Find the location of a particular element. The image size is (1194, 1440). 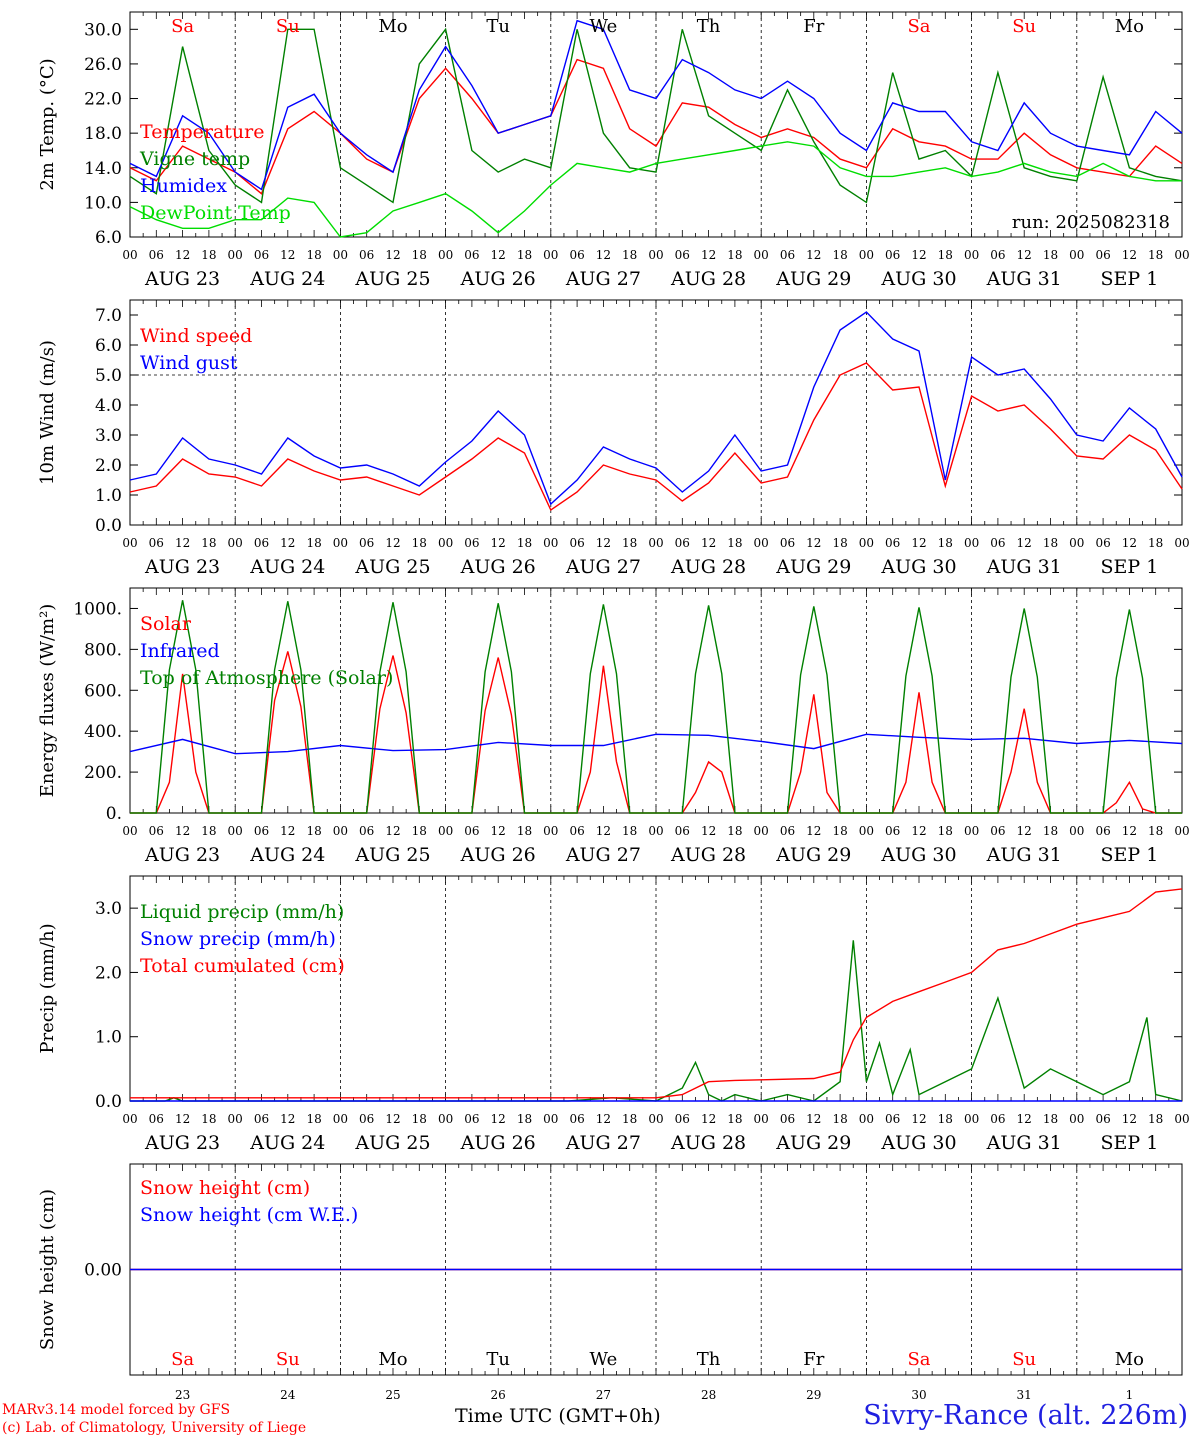

y-tick-label: 26.0 is located at coordinates (103, 65).